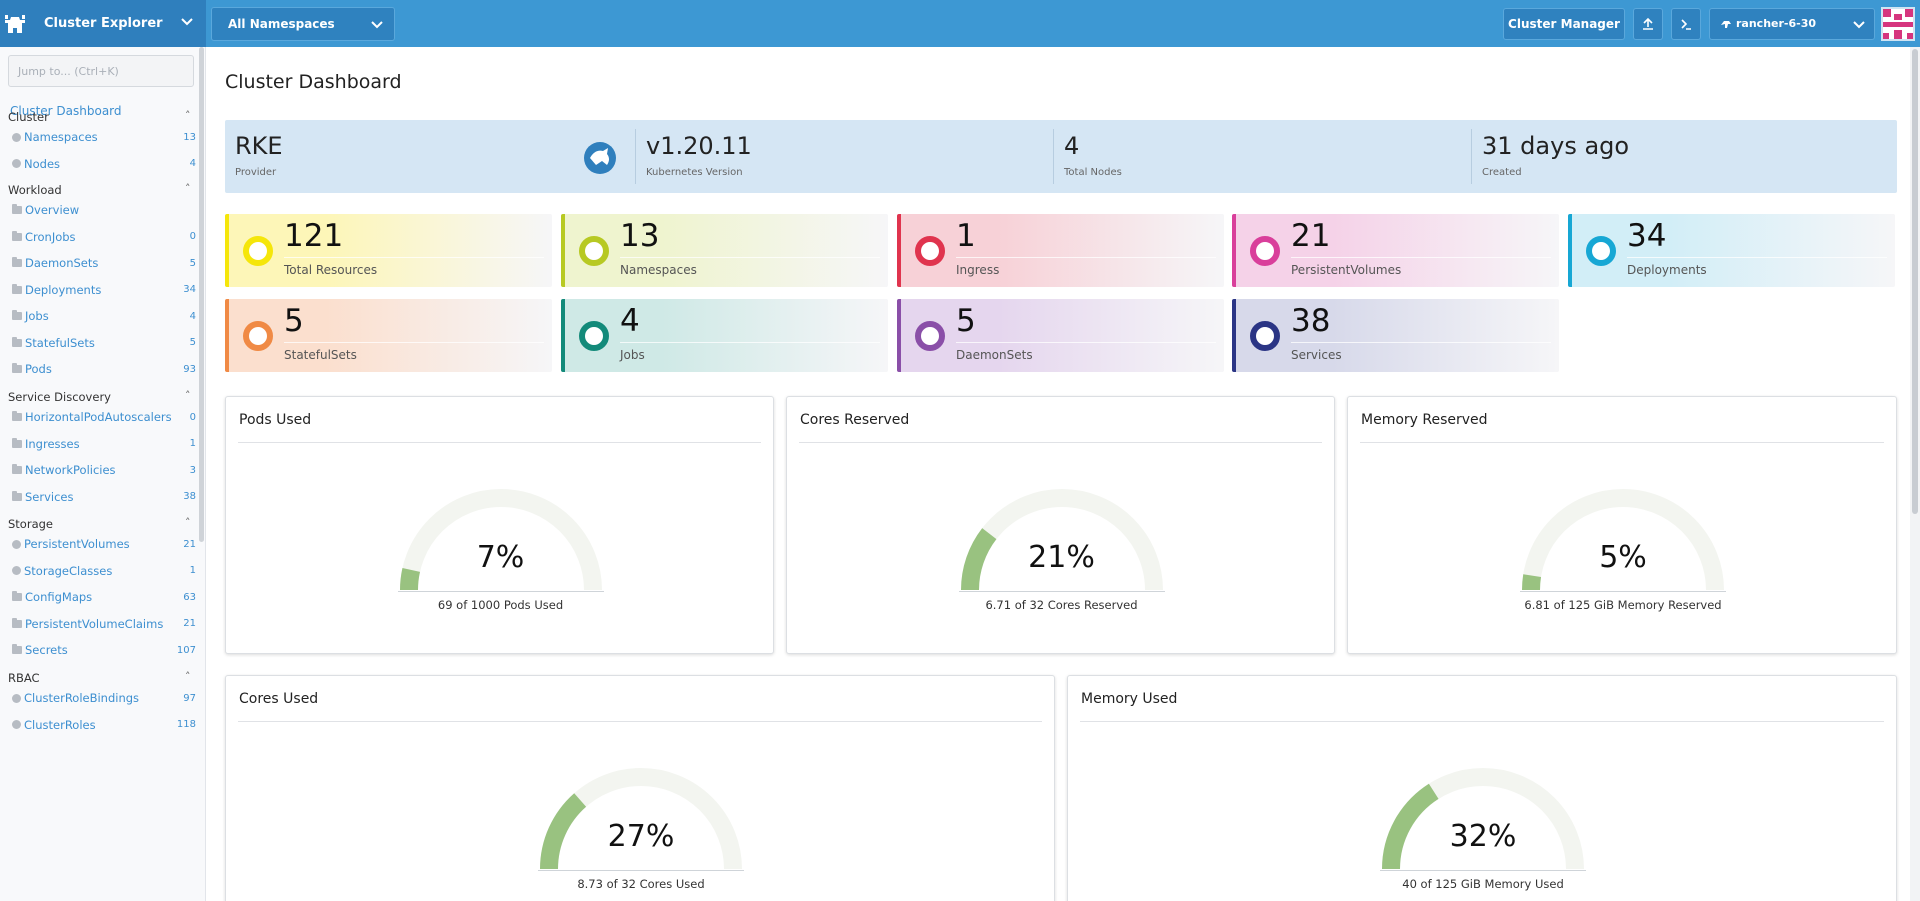 Image resolution: width=1920 pixels, height=901 pixels. Describe the element at coordinates (500, 539) in the screenshot. I see `gauge-track` at that location.